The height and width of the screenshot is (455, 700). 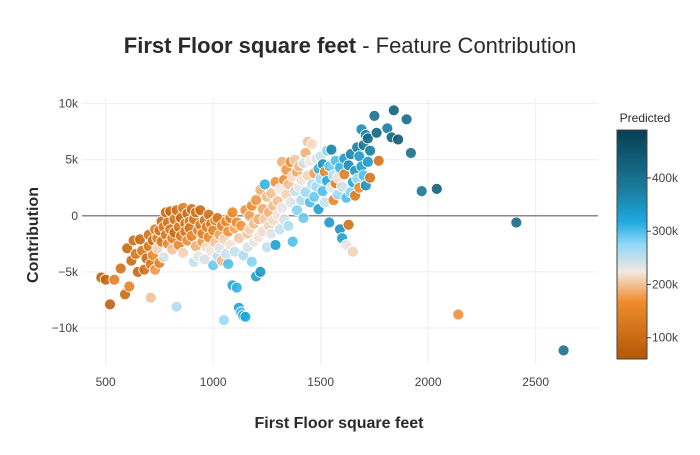 What do you see at coordinates (65, 328) in the screenshot?
I see `y-tick-label: −10k` at bounding box center [65, 328].